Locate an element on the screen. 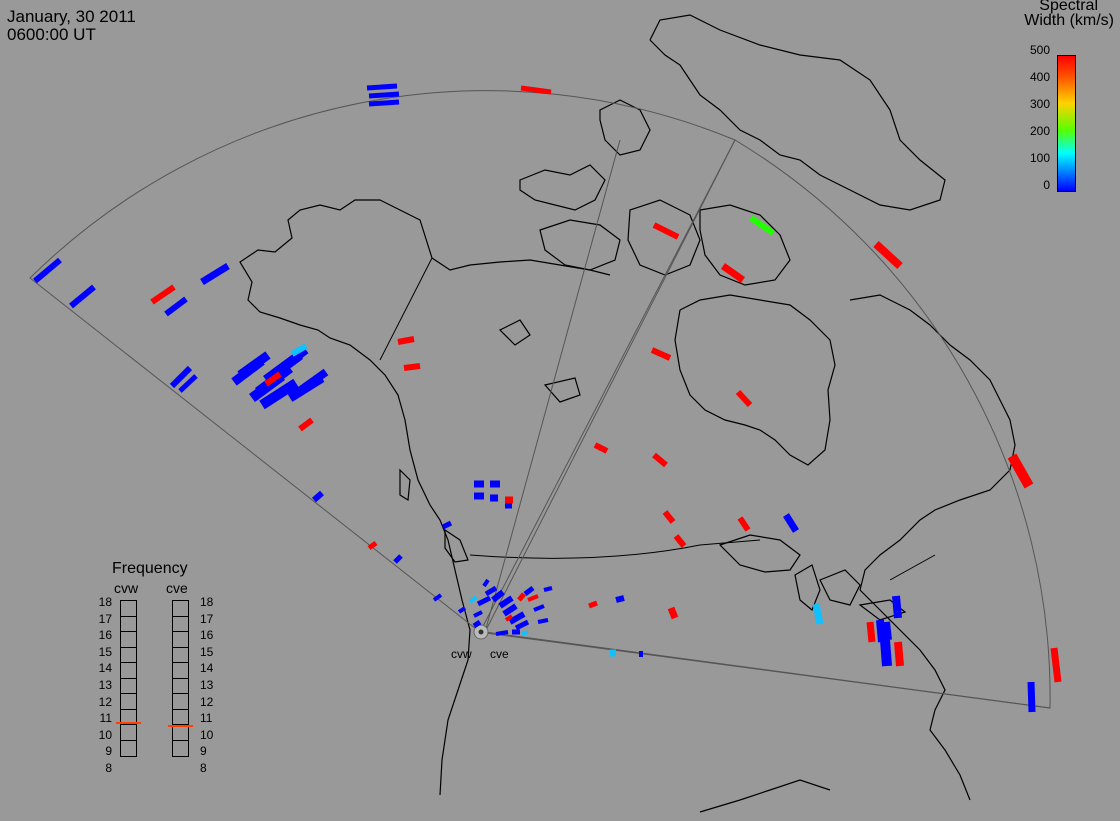 The width and height of the screenshot is (1120, 821). colorbar-tick: 0 is located at coordinates (1046, 185).